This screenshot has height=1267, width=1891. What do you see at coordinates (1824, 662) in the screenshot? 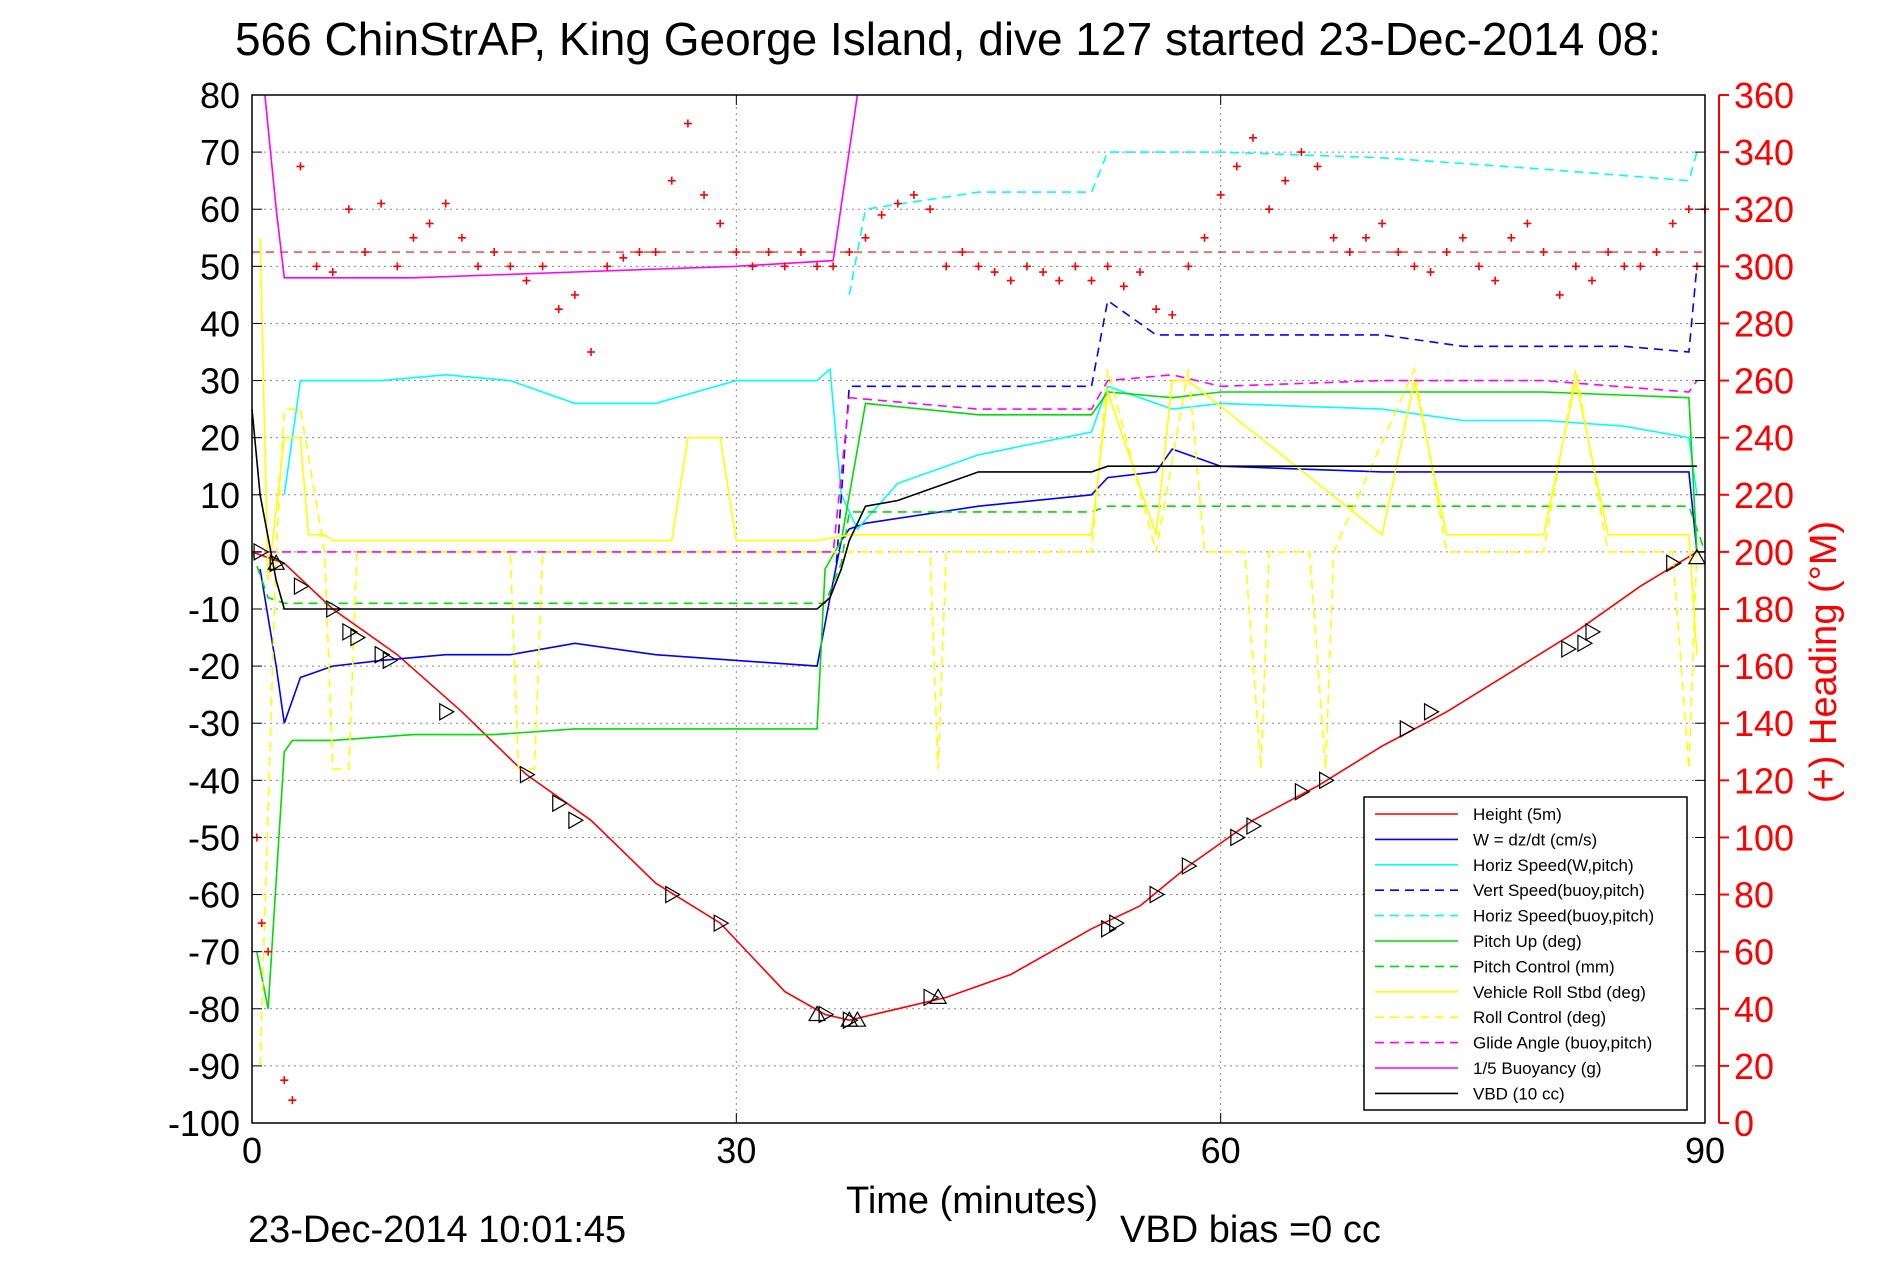
I see `y2-axis-label: (+) Heading (°M)` at bounding box center [1824, 662].